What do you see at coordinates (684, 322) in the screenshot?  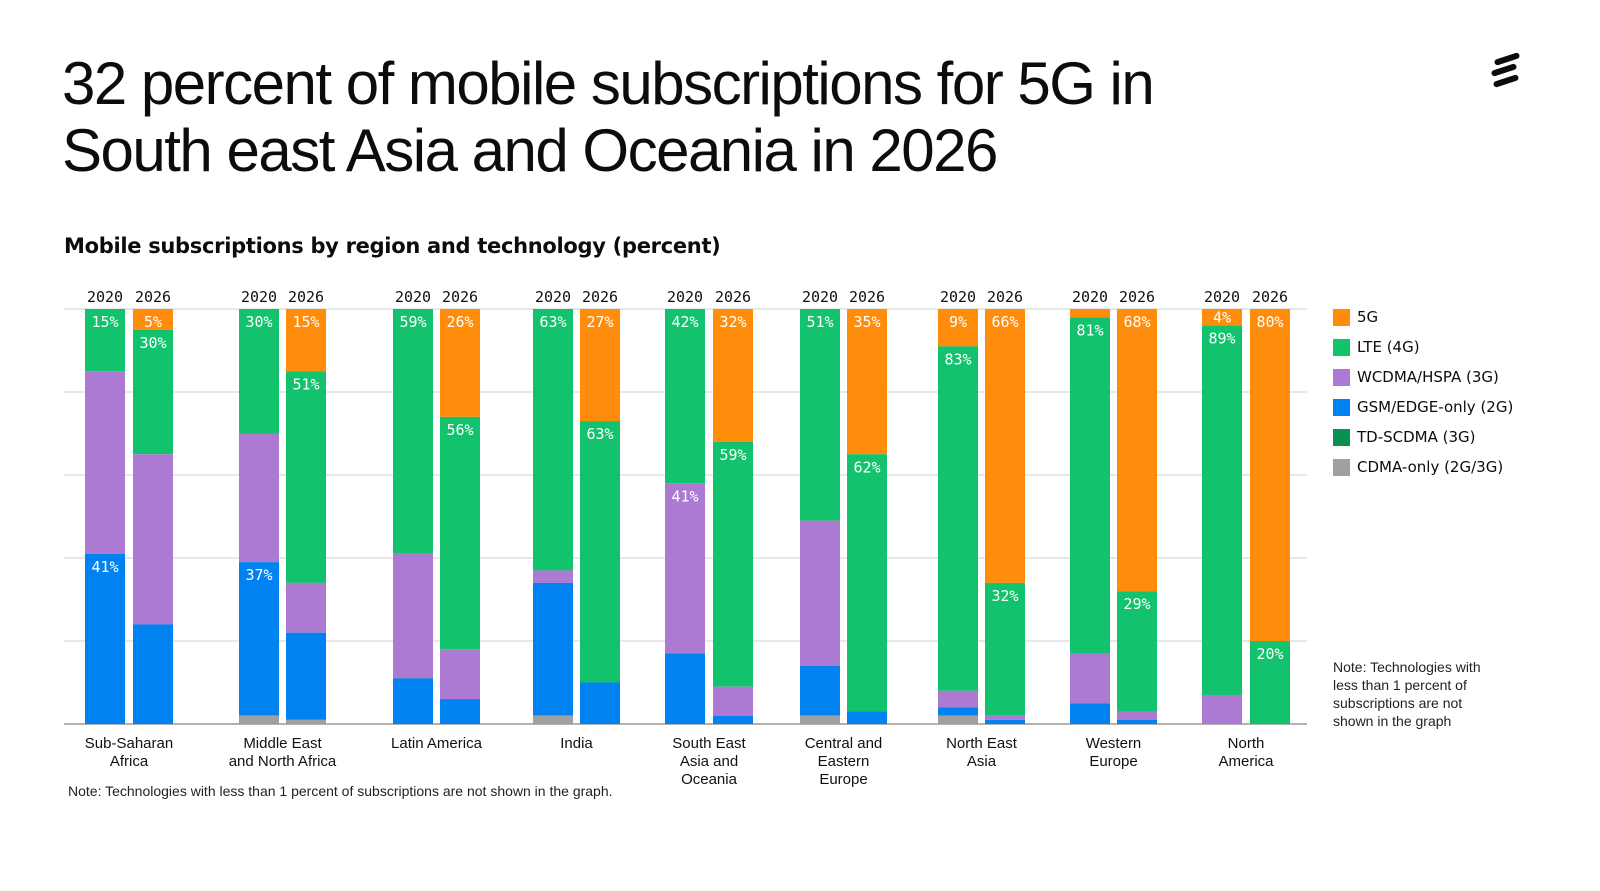 I see `data-label: 42%` at bounding box center [684, 322].